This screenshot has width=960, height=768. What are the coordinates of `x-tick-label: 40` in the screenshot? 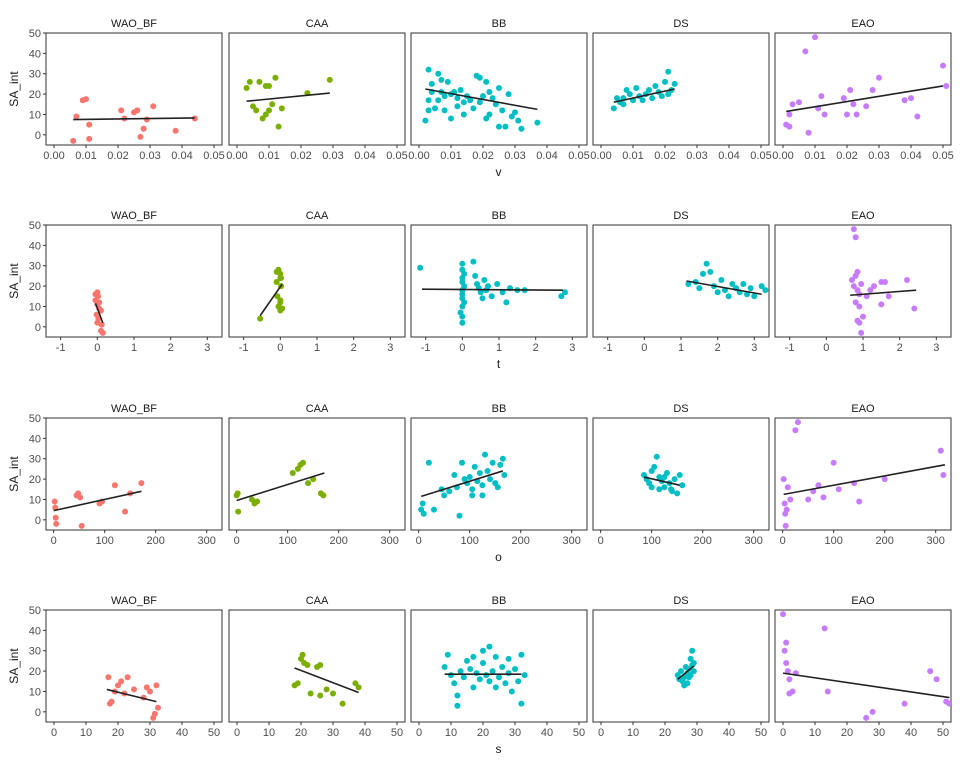 It's located at (547, 733).